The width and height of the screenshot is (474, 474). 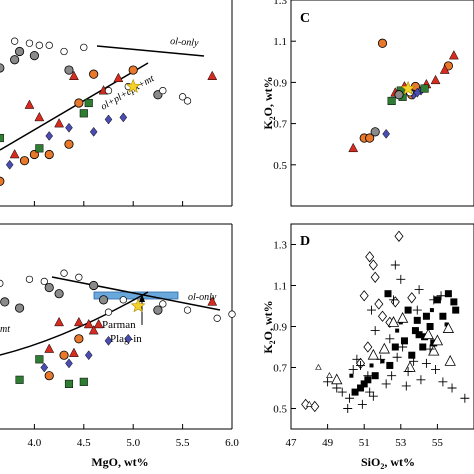 What do you see at coordinates (364, 443) in the screenshot?
I see `x-tick-label: 51` at bounding box center [364, 443].